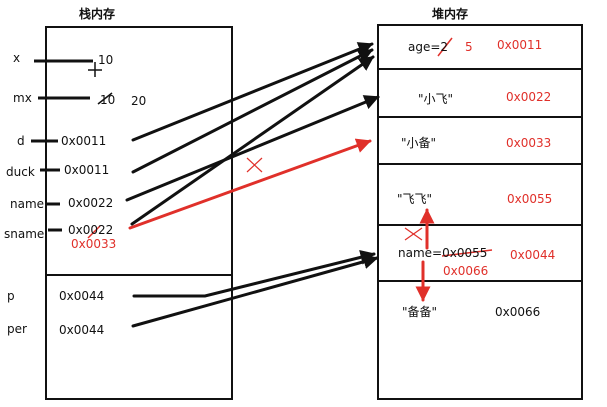 The width and height of the screenshot is (607, 407). What do you see at coordinates (82, 330) in the screenshot?
I see `var-per-value: 0x0044` at bounding box center [82, 330].